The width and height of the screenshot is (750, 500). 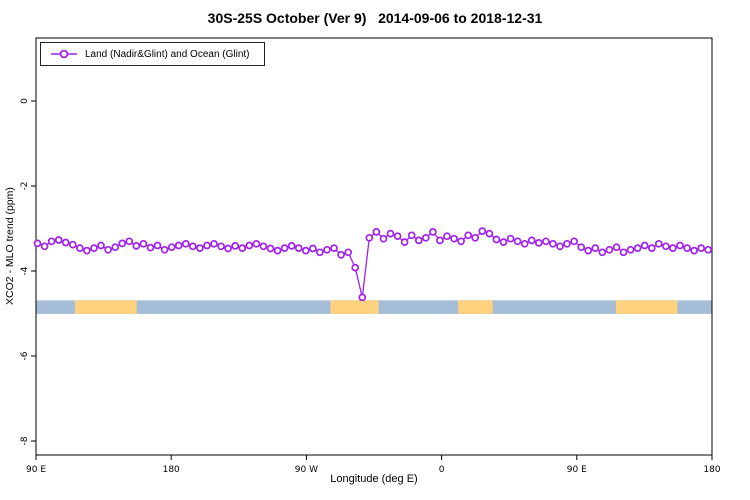 I want to click on legend-label: Land (Nadir&Glint) and Ocean (Glint), so click(x=167, y=54).